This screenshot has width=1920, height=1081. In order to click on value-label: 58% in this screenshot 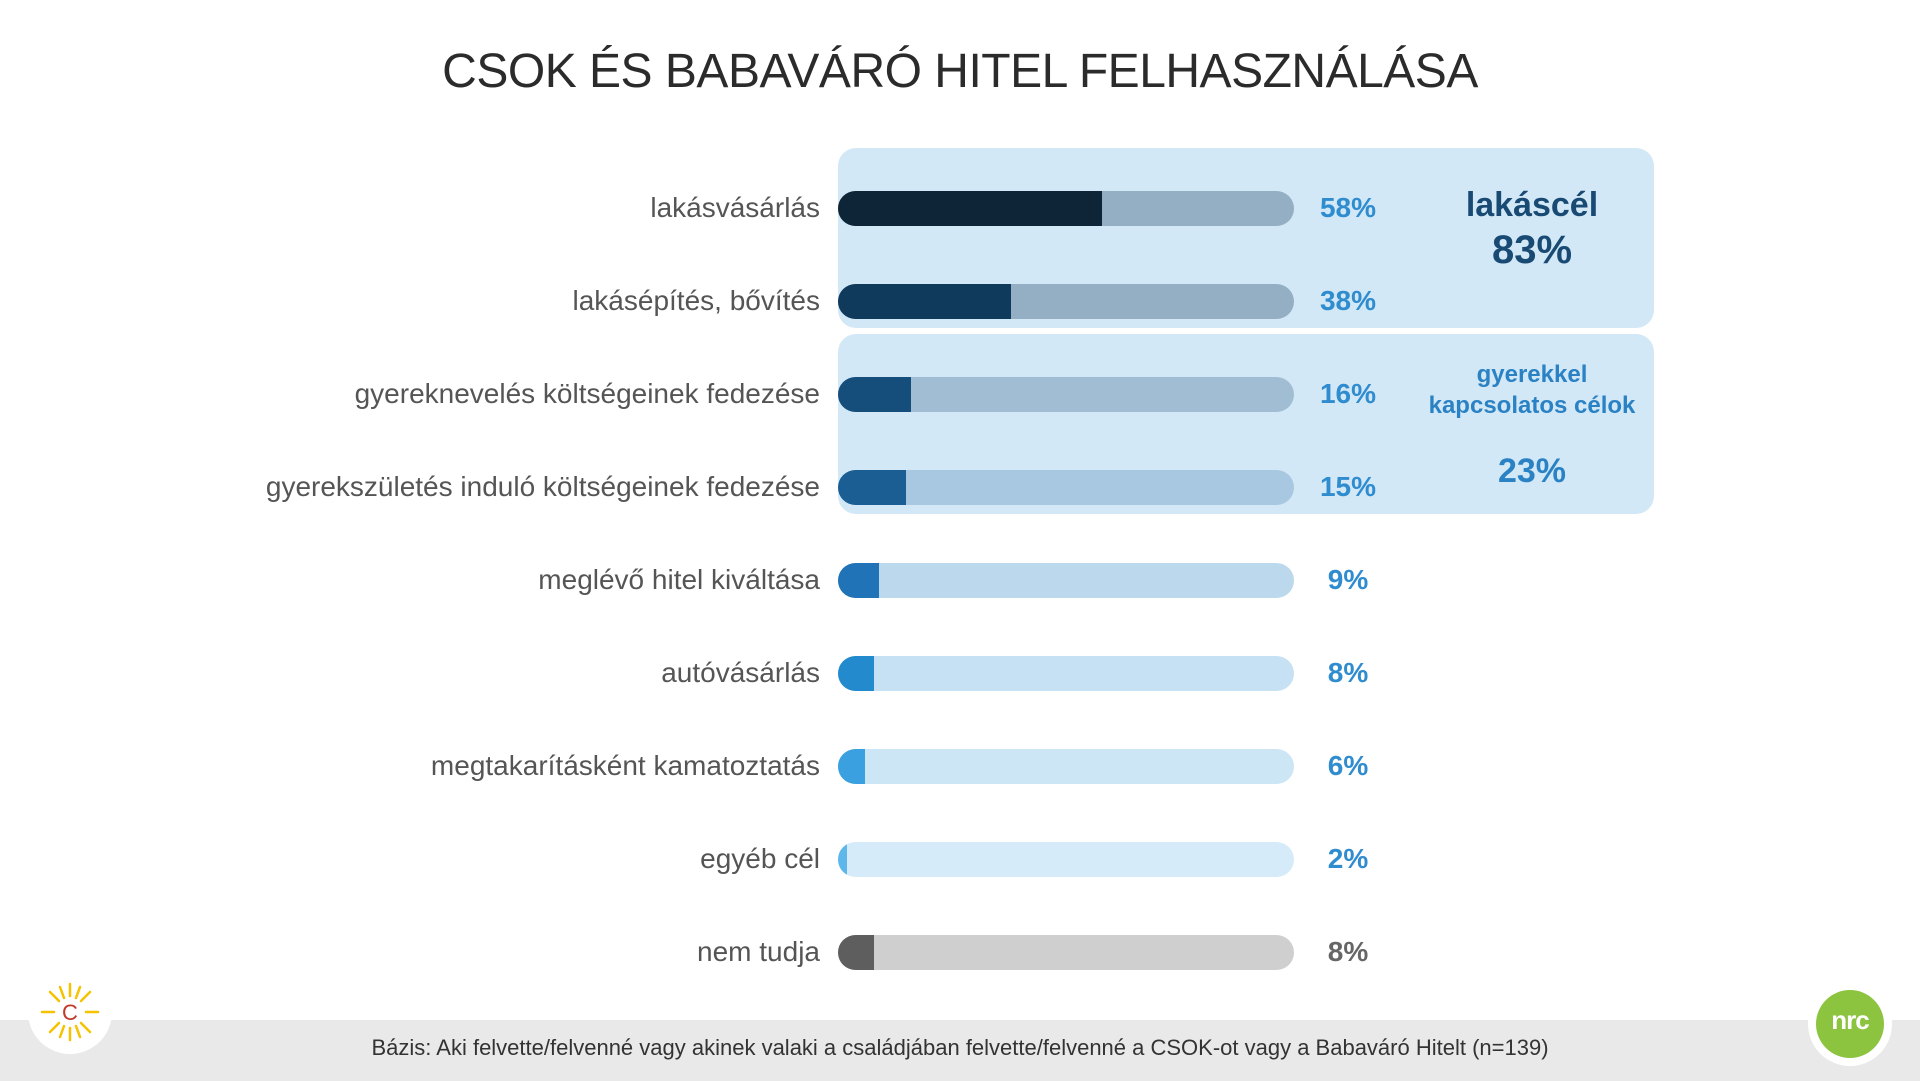, I will do `click(1348, 207)`.